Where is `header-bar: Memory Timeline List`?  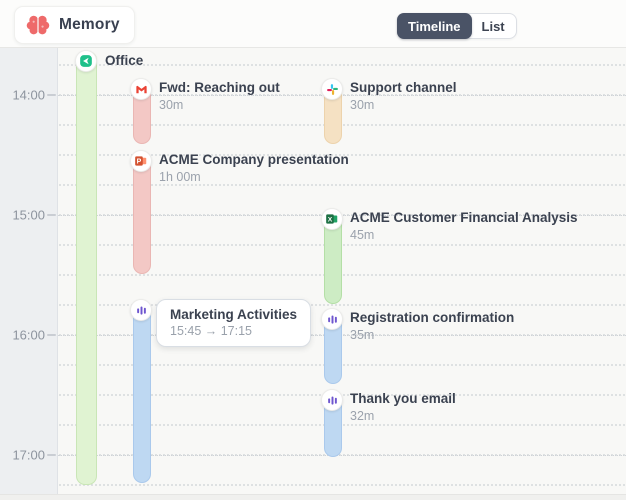 header-bar: Memory Timeline List is located at coordinates (313, 24).